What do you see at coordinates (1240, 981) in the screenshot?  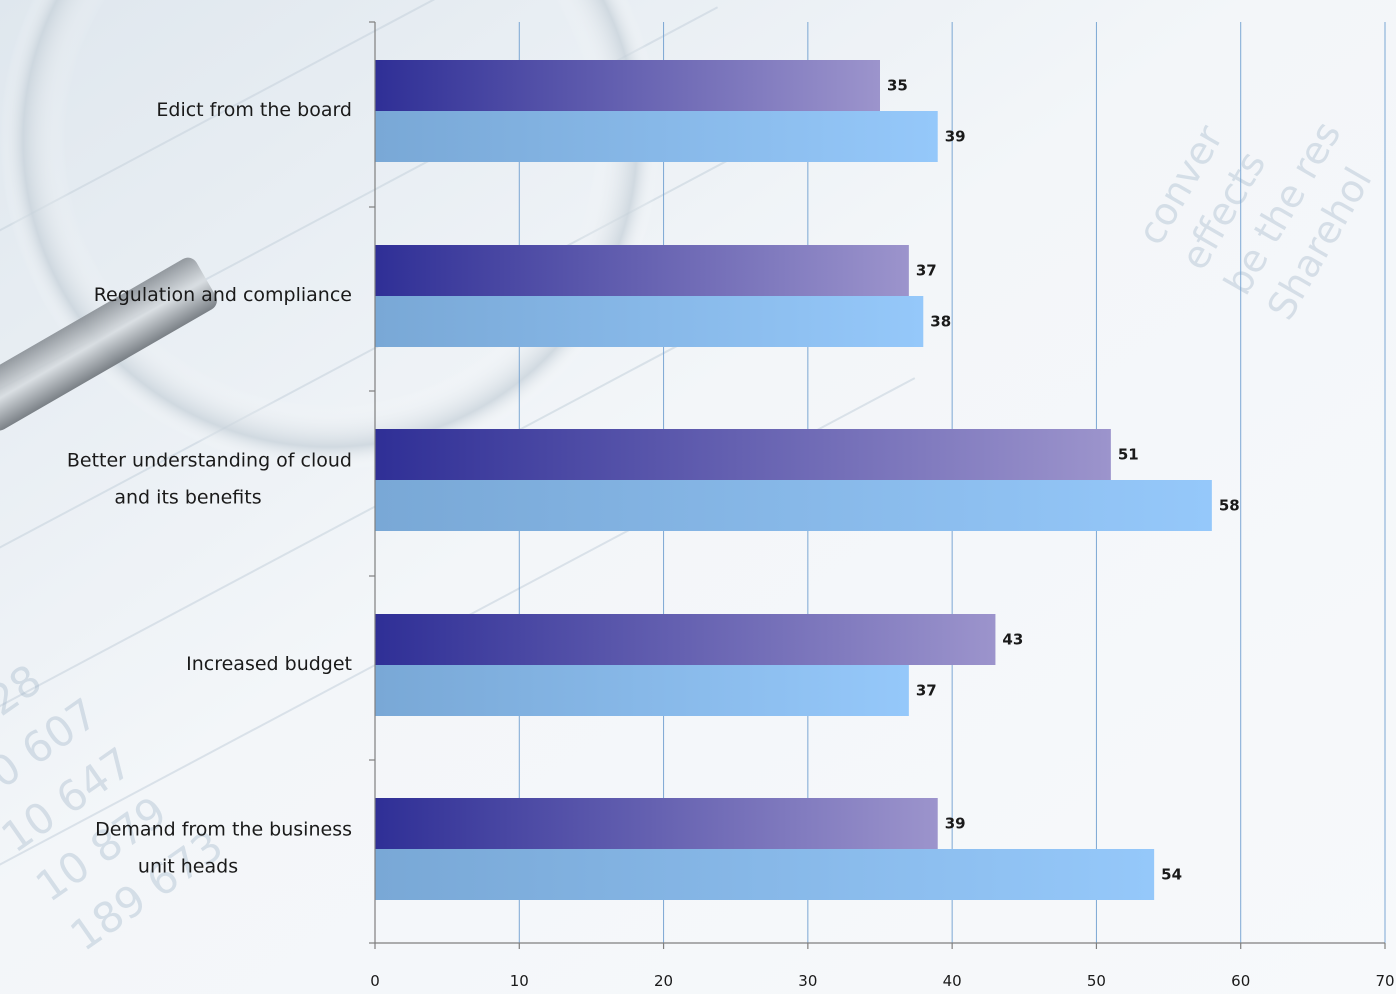 I see `x-tick-label: 60` at bounding box center [1240, 981].